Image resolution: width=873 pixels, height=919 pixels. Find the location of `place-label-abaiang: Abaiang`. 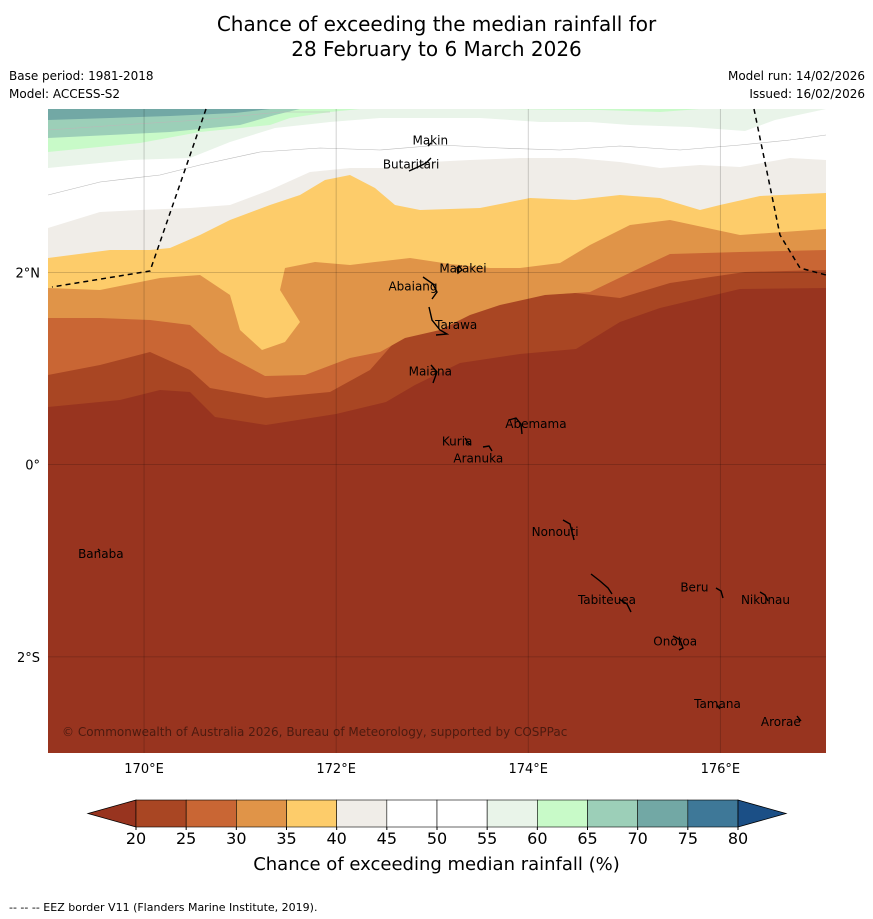

place-label-abaiang: Abaiang is located at coordinates (412, 287).